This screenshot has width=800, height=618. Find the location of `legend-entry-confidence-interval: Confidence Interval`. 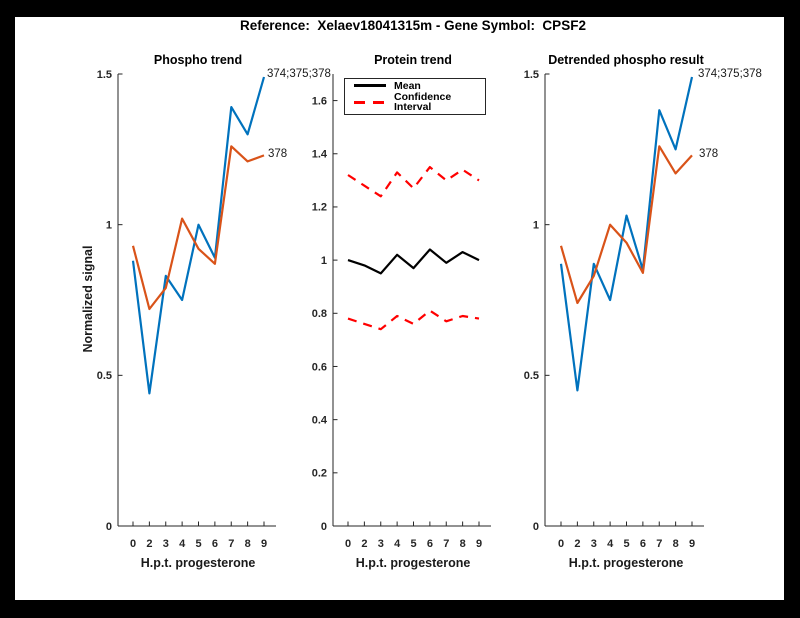

legend-entry-confidence-interval: Confidence Interval is located at coordinates (415, 101).